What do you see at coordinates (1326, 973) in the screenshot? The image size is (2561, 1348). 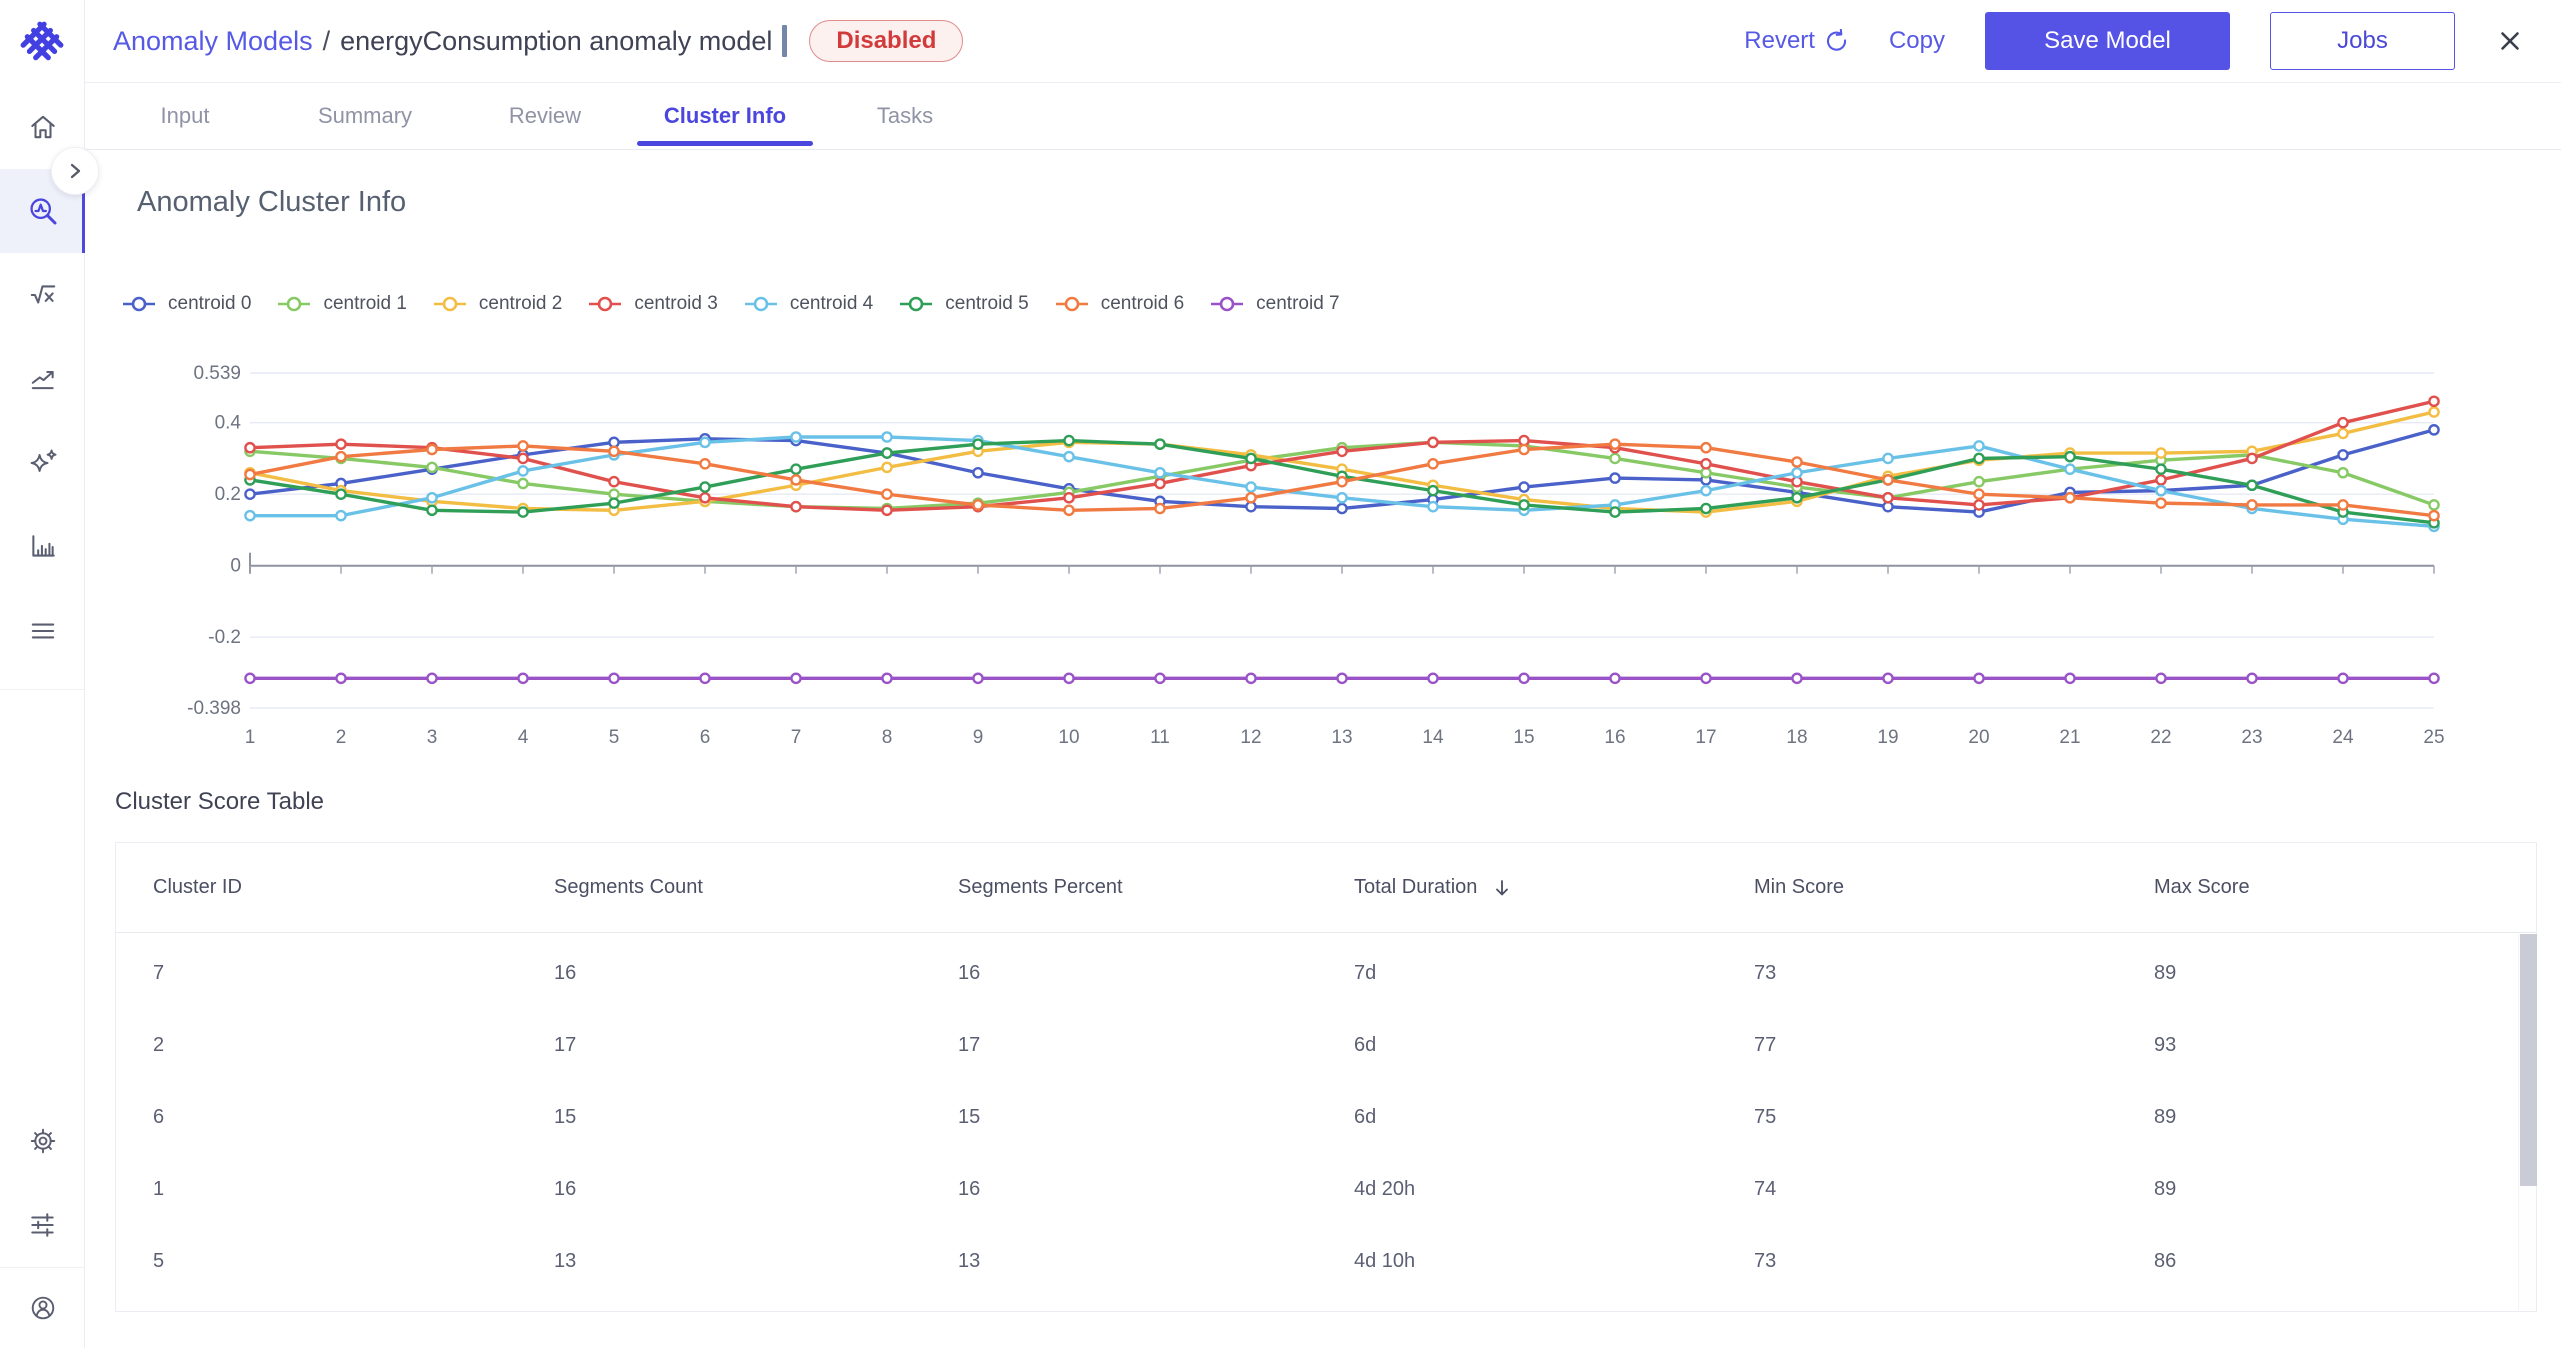 I see `table-row: 7 16 16 7d 73 89` at bounding box center [1326, 973].